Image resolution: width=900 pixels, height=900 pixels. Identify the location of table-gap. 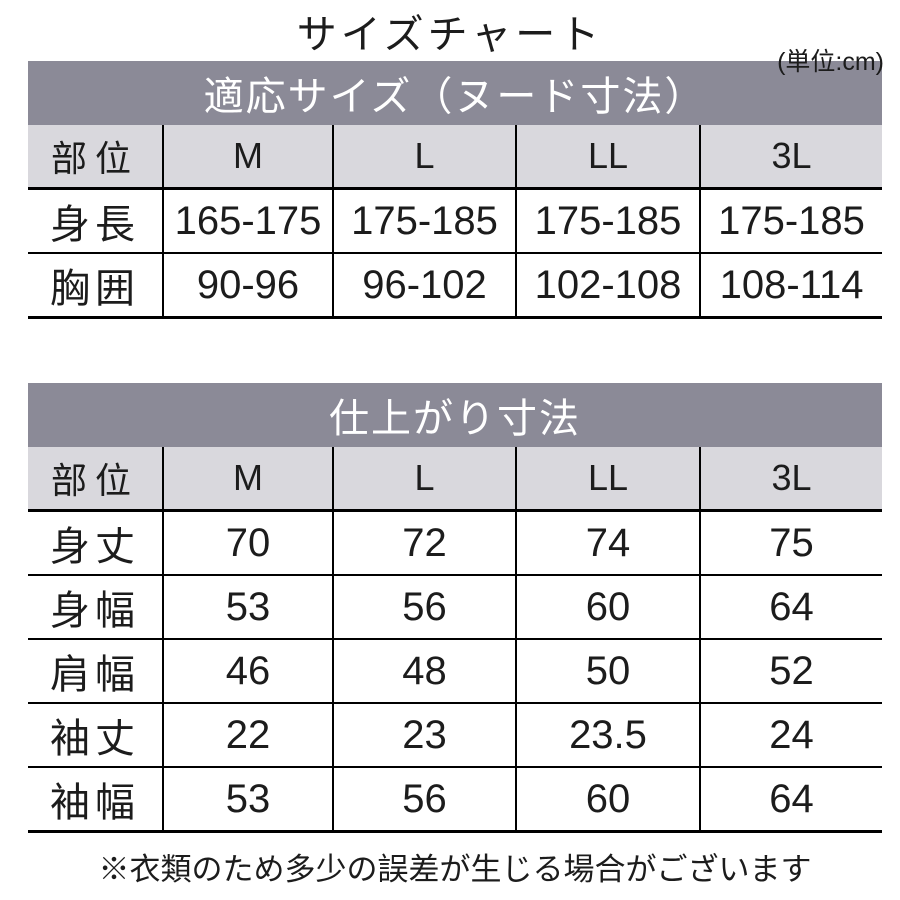
(450, 351).